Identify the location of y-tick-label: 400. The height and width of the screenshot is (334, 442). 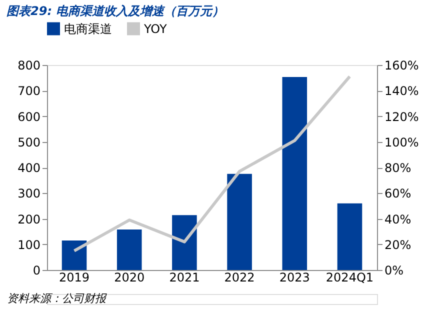
(29, 168).